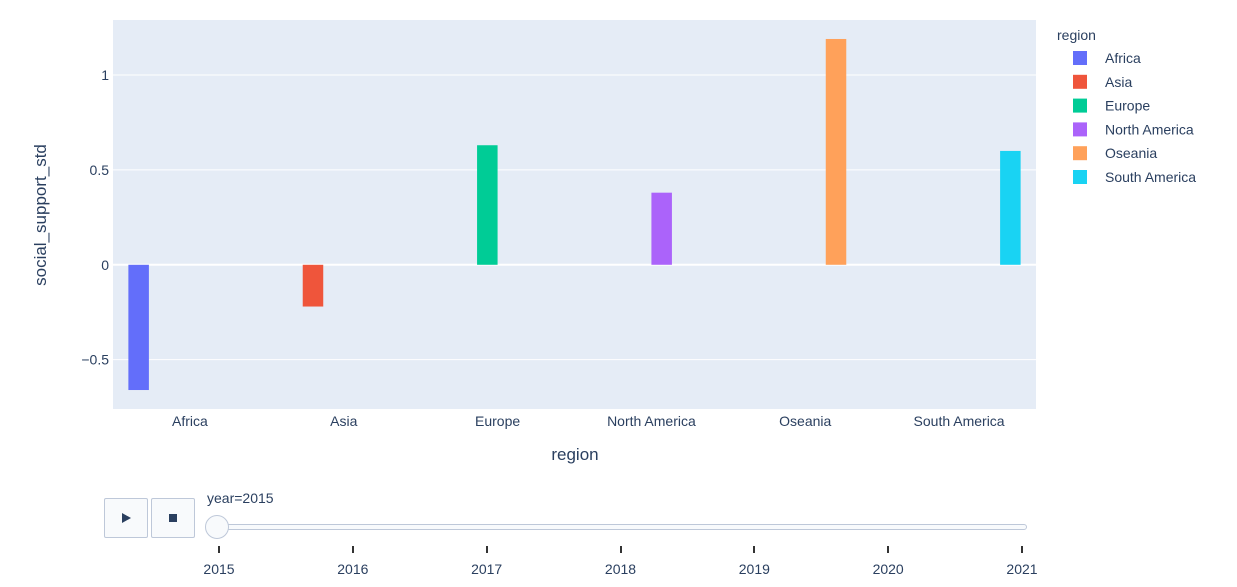 The height and width of the screenshot is (587, 1237). I want to click on legend-item-label: Europe, so click(1127, 106).